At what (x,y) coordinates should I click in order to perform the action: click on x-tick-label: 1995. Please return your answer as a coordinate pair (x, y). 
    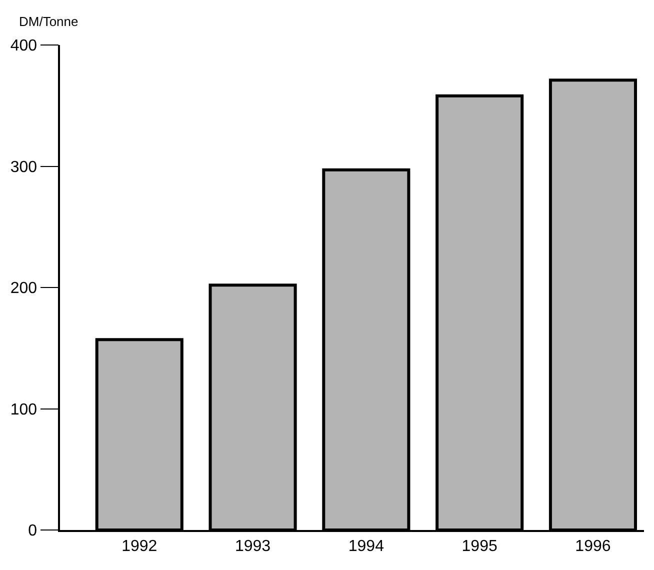
    Looking at the image, I should click on (480, 546).